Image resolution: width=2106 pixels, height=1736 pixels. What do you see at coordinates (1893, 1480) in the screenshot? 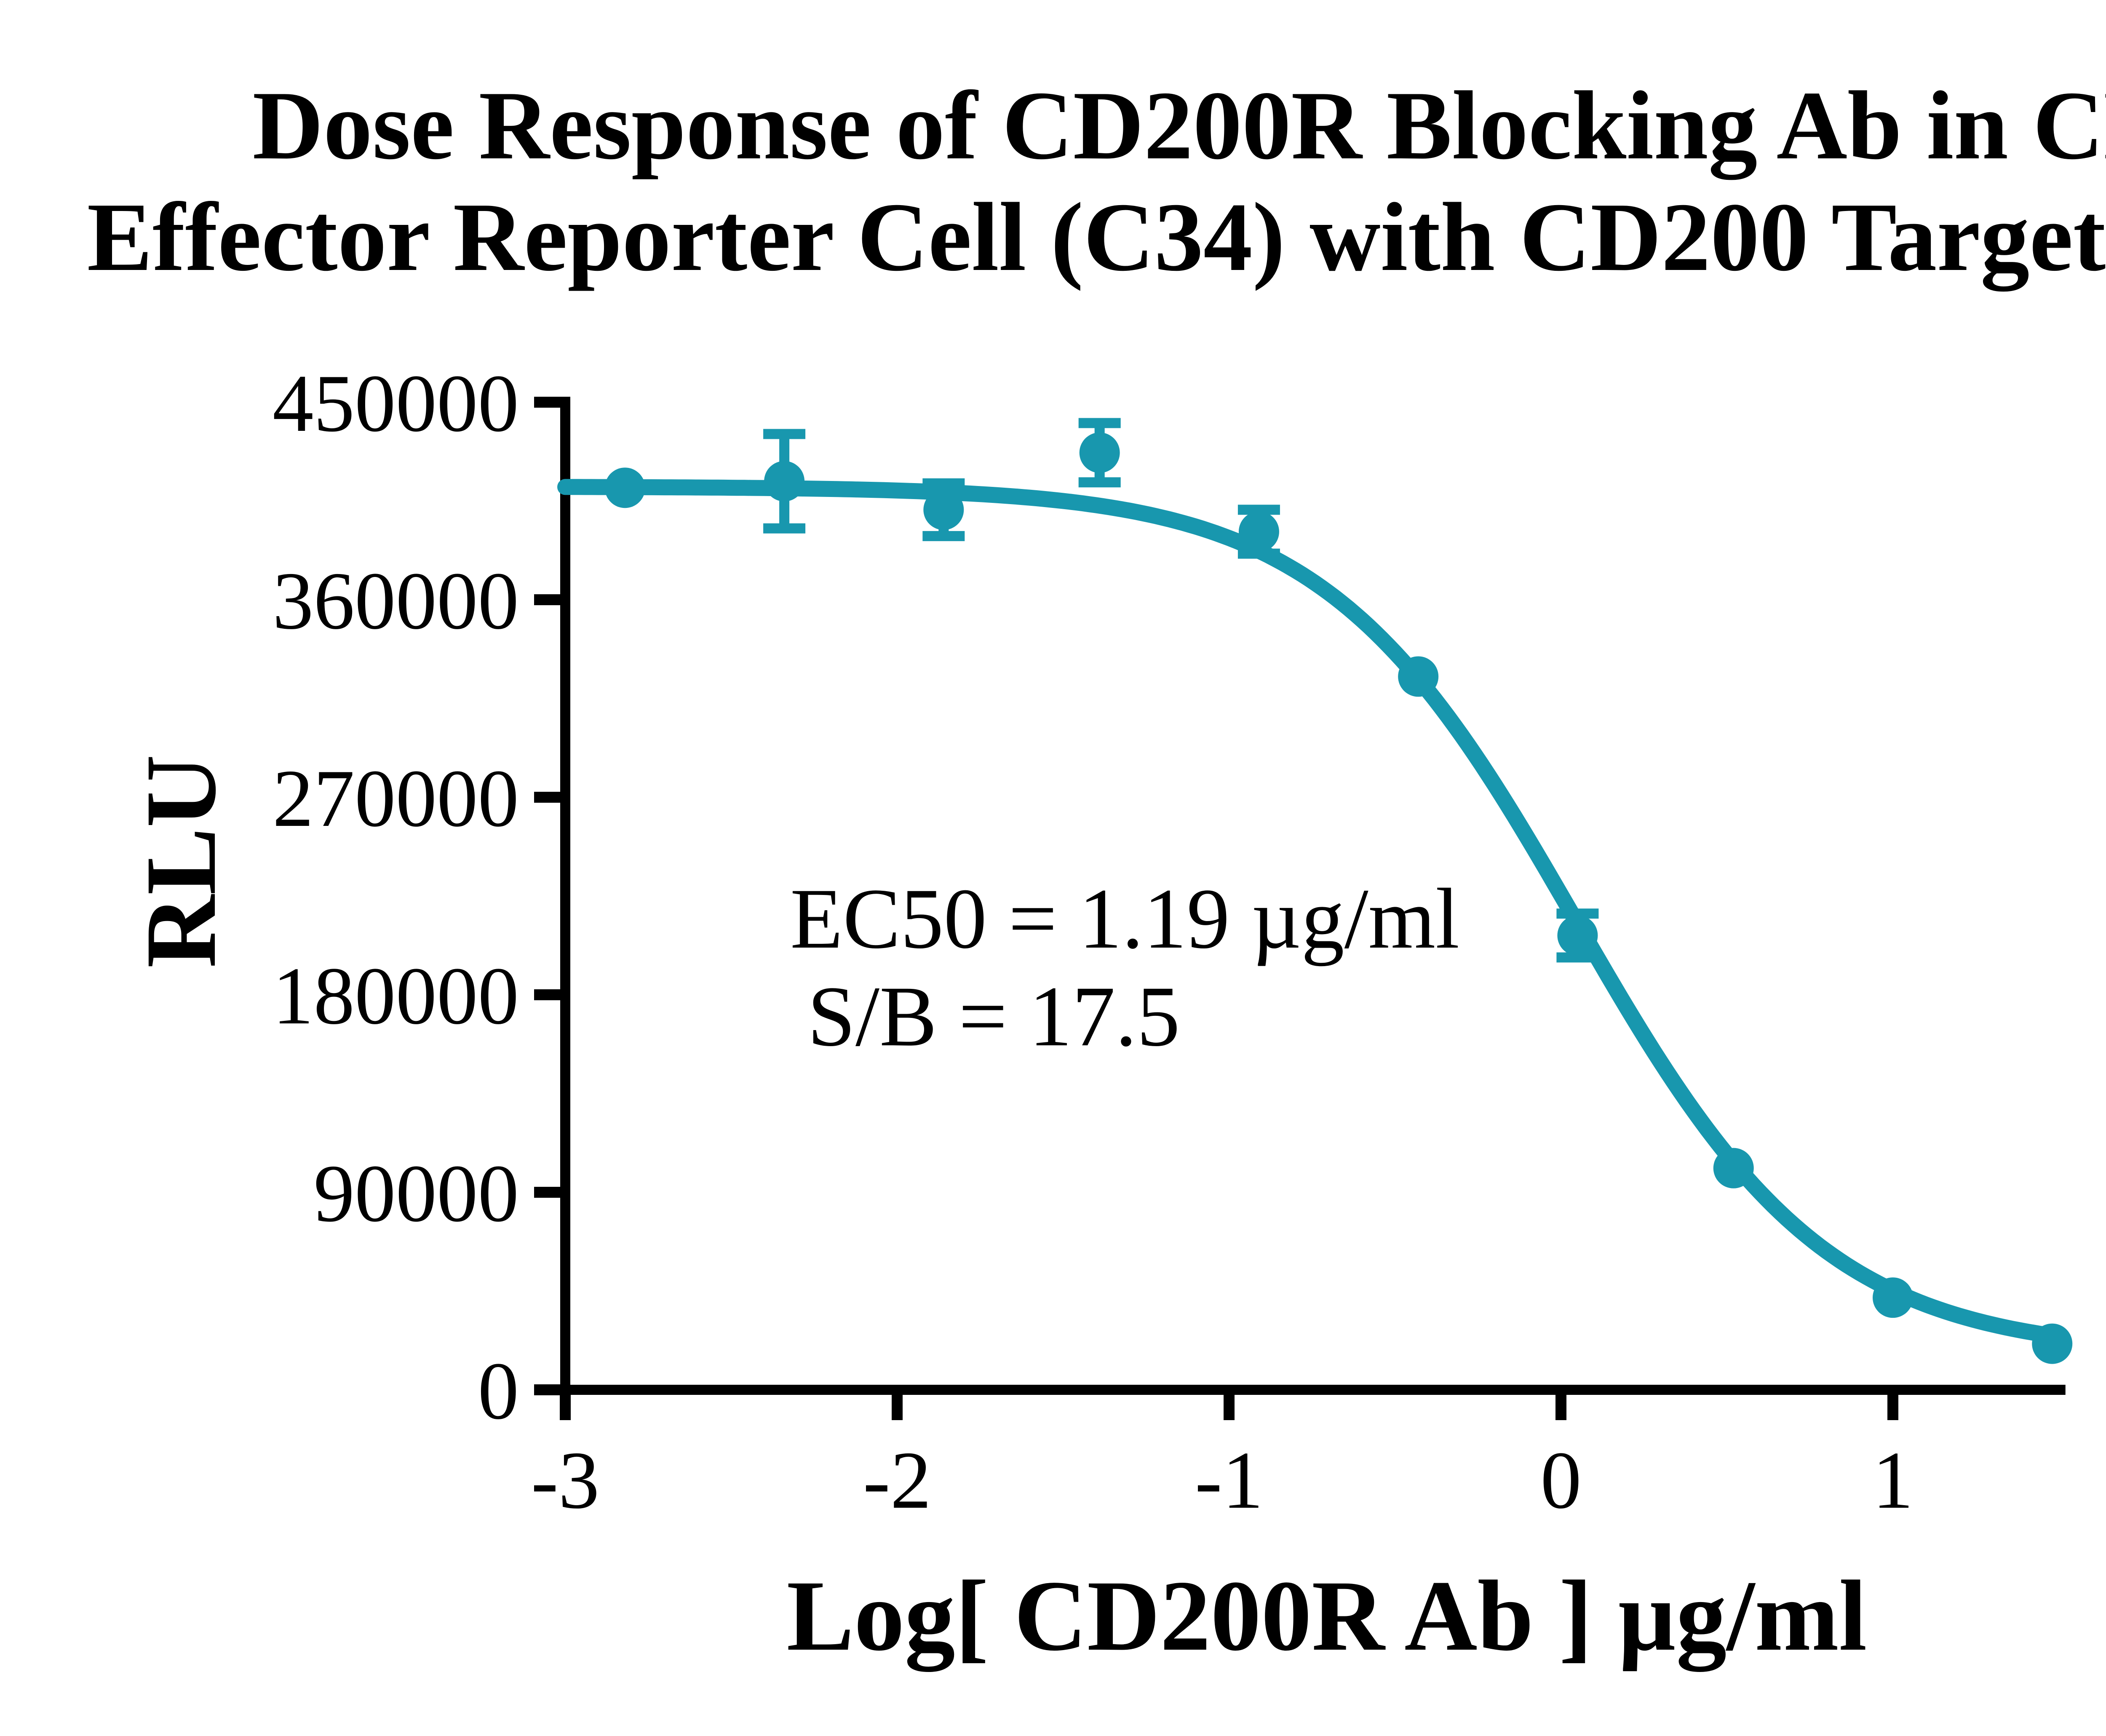
I see `x-tick-label: 1` at bounding box center [1893, 1480].